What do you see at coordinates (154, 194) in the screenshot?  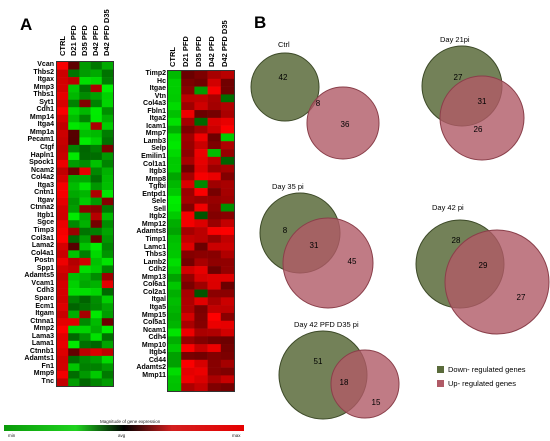 I see `gene-label: Entpd1` at bounding box center [154, 194].